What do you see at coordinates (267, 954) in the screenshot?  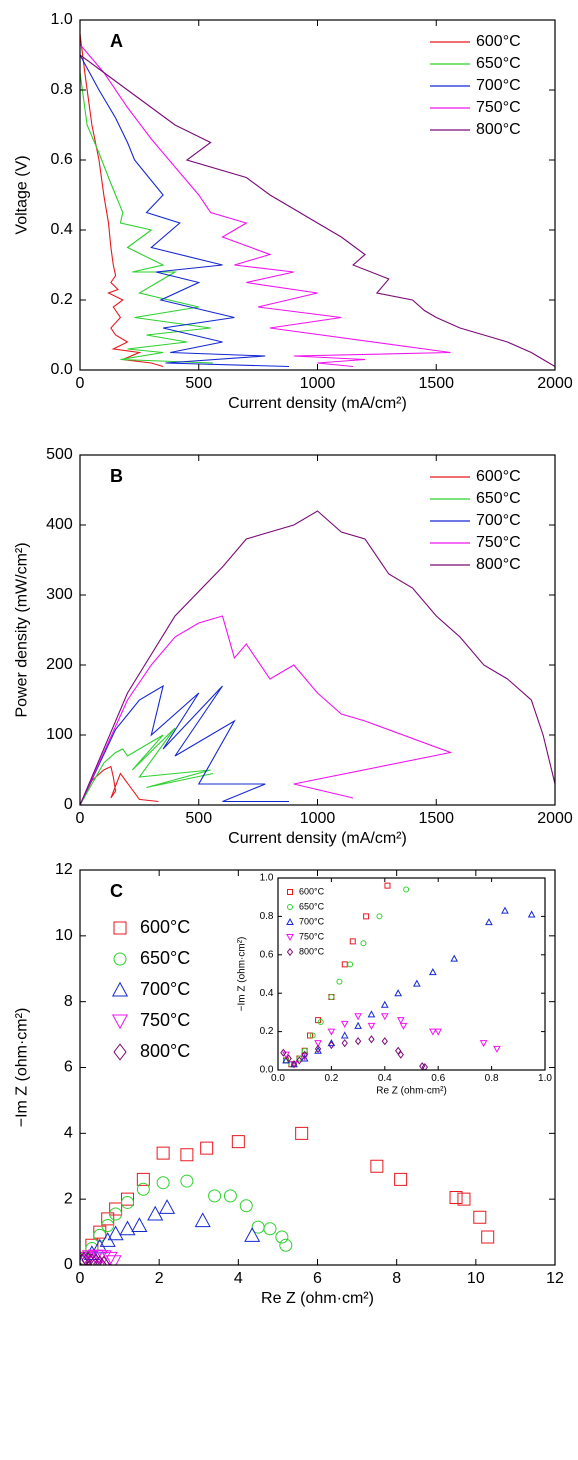 I see `y-tick-label: 0.6` at bounding box center [267, 954].